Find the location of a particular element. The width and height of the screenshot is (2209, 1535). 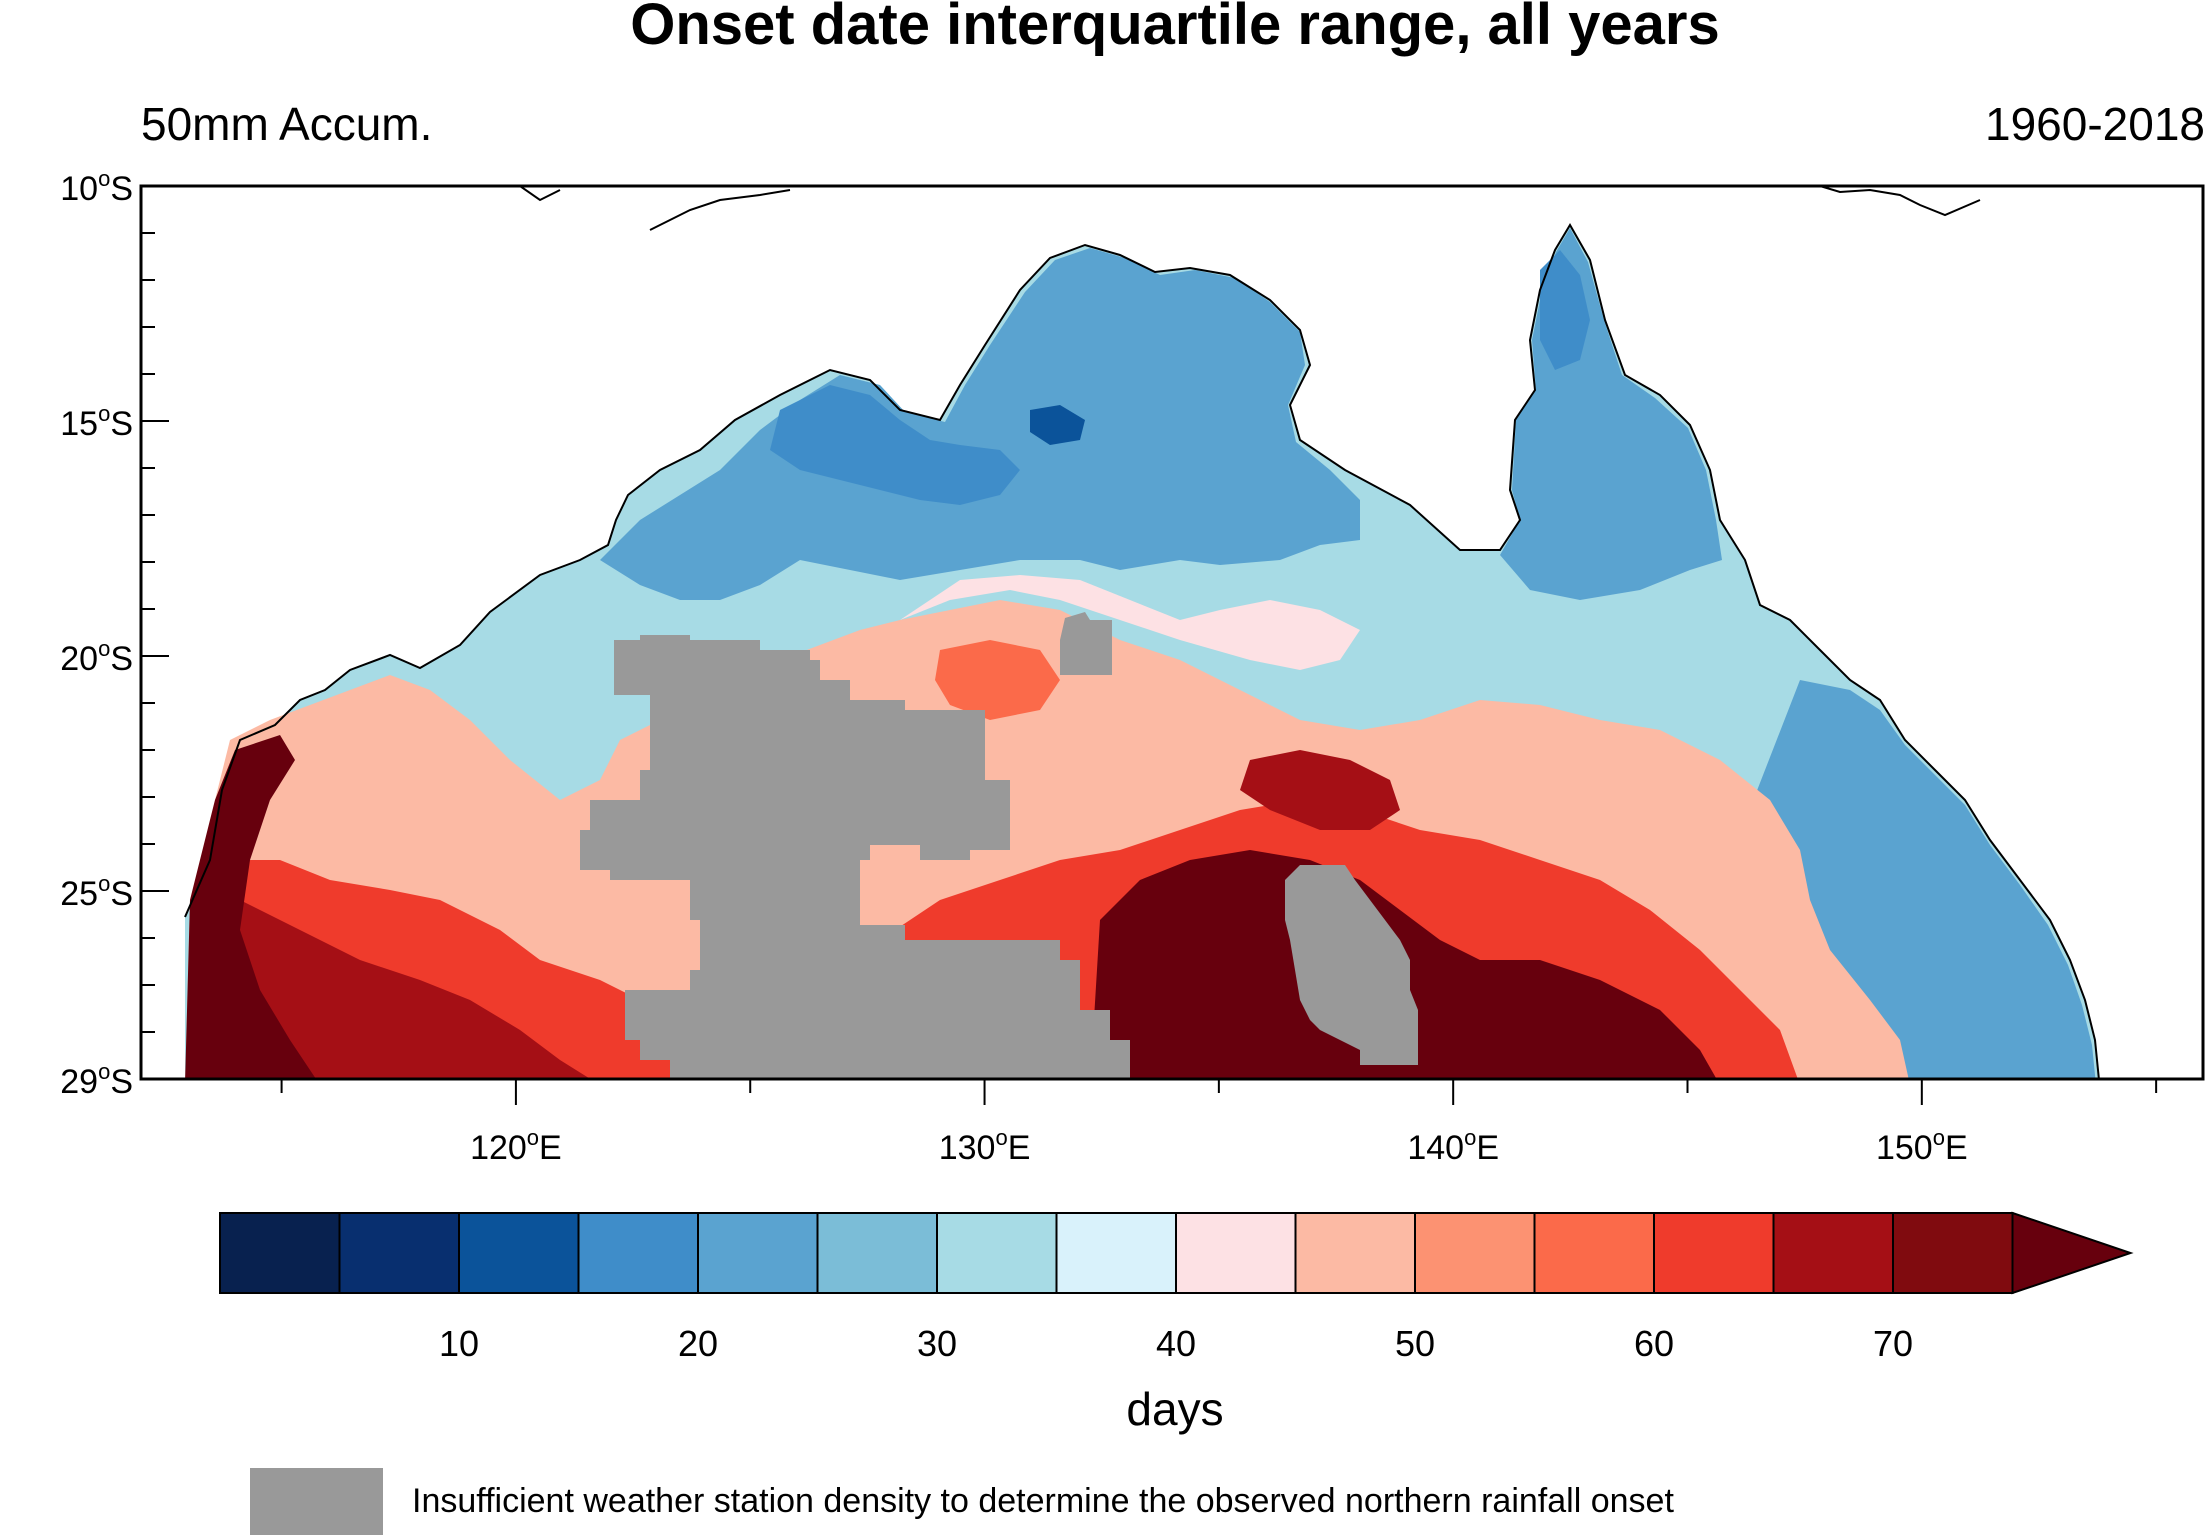

colorbar-label: days is located at coordinates (1174, 1409).